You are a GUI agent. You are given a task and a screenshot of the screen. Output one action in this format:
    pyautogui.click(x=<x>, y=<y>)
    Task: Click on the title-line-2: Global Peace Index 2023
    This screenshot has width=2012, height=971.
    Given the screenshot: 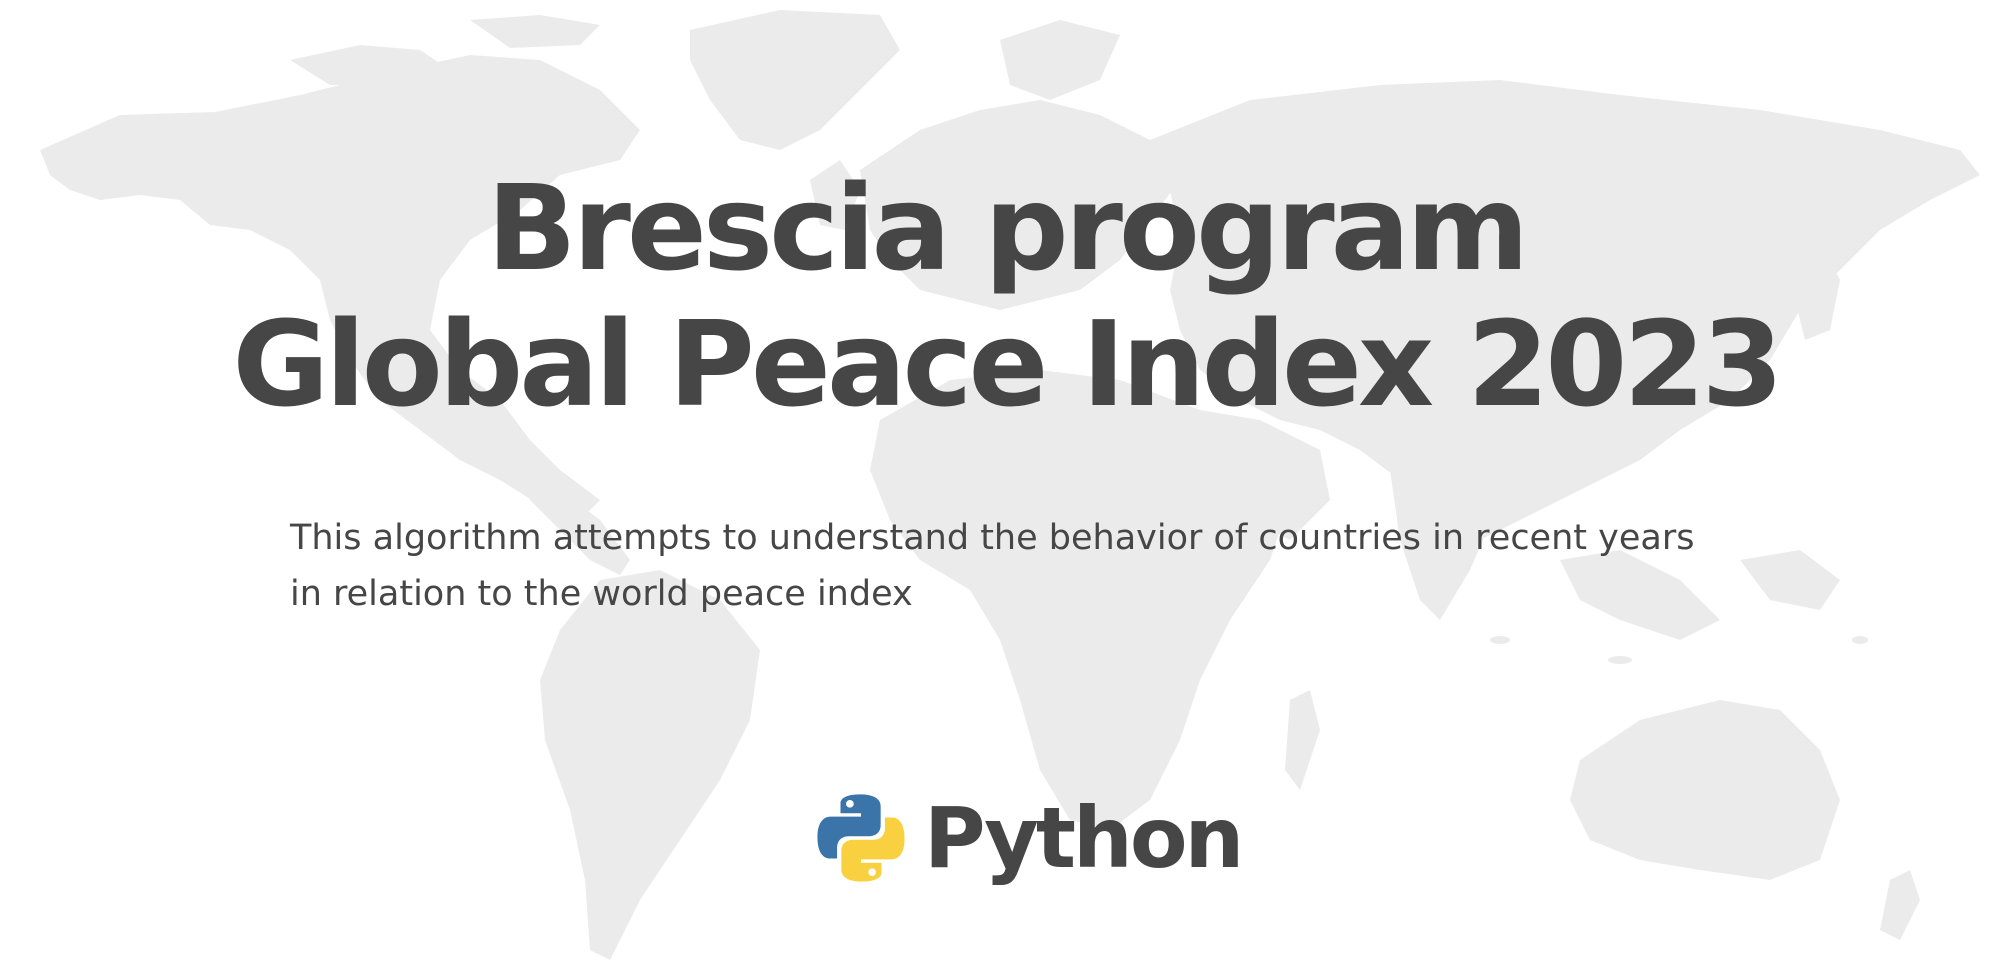 What is the action you would take?
    pyautogui.click(x=1007, y=364)
    